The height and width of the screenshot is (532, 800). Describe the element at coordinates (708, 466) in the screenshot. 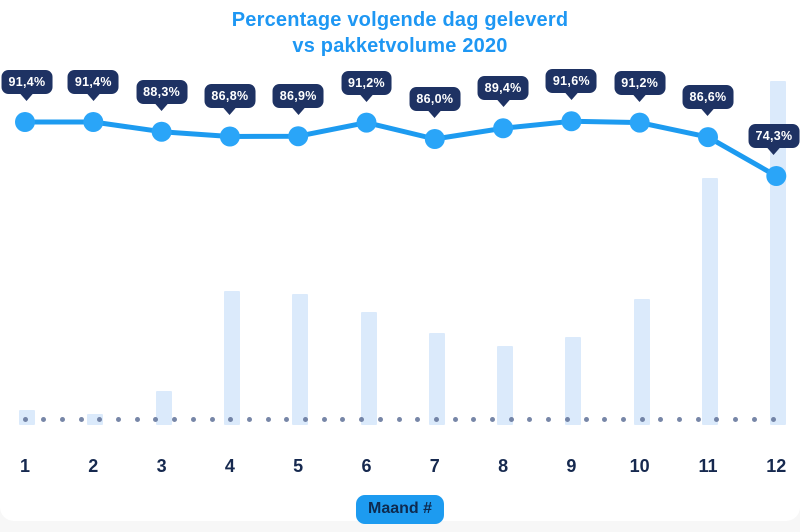

I see `x-tick-month-11: 11` at that location.